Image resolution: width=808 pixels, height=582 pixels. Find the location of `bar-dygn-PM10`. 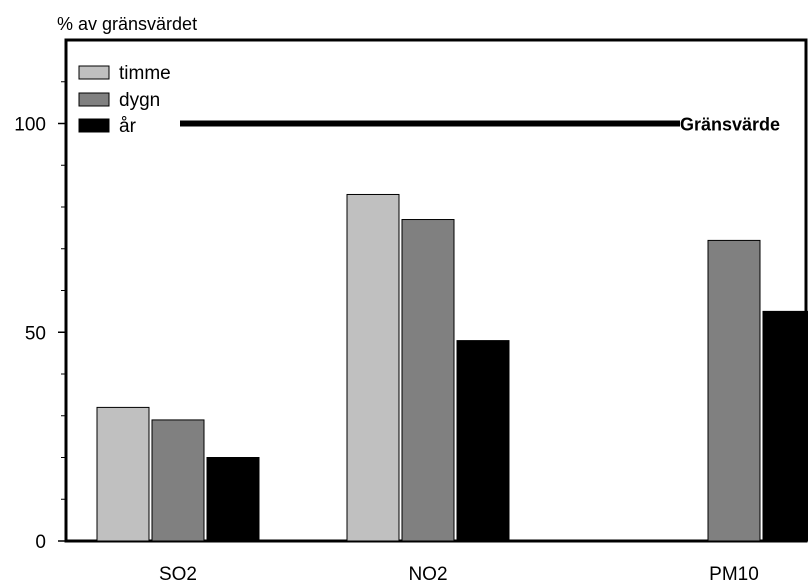

bar-dygn-PM10 is located at coordinates (734, 390).